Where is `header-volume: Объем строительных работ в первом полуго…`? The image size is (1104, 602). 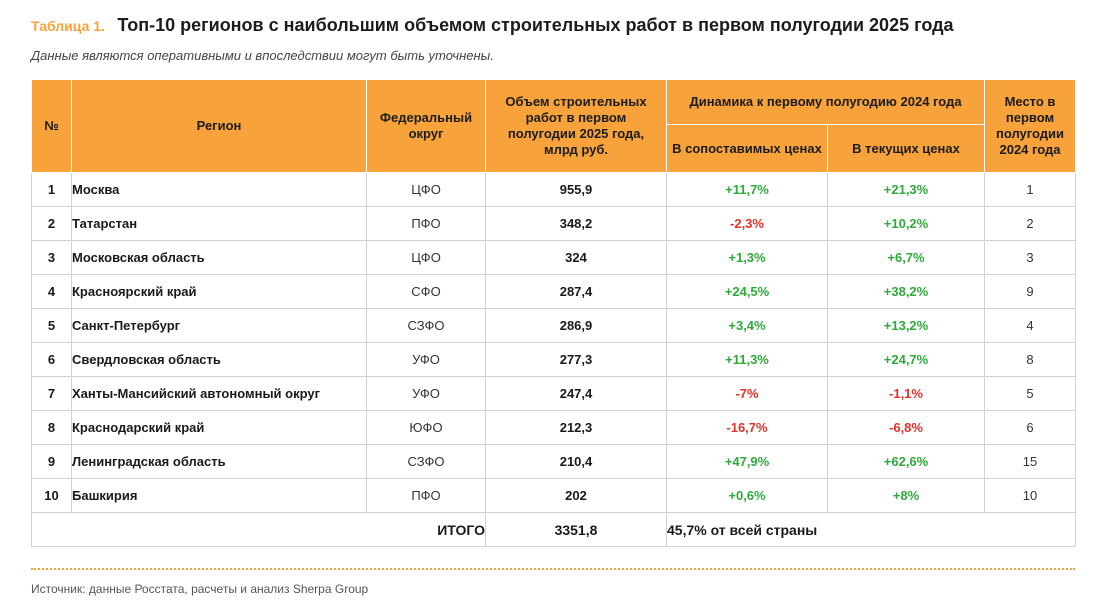
header-volume: Объем строительных работ в первом полуго… is located at coordinates (576, 126).